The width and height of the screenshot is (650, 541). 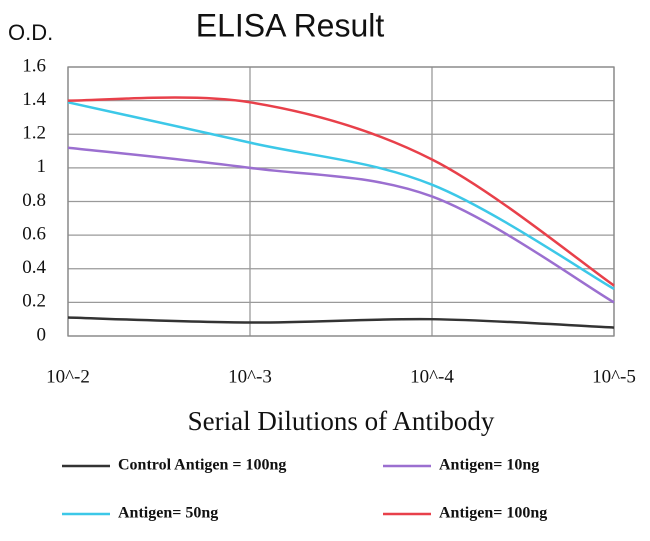 What do you see at coordinates (290, 25) in the screenshot?
I see `chart-title: ELISA Result` at bounding box center [290, 25].